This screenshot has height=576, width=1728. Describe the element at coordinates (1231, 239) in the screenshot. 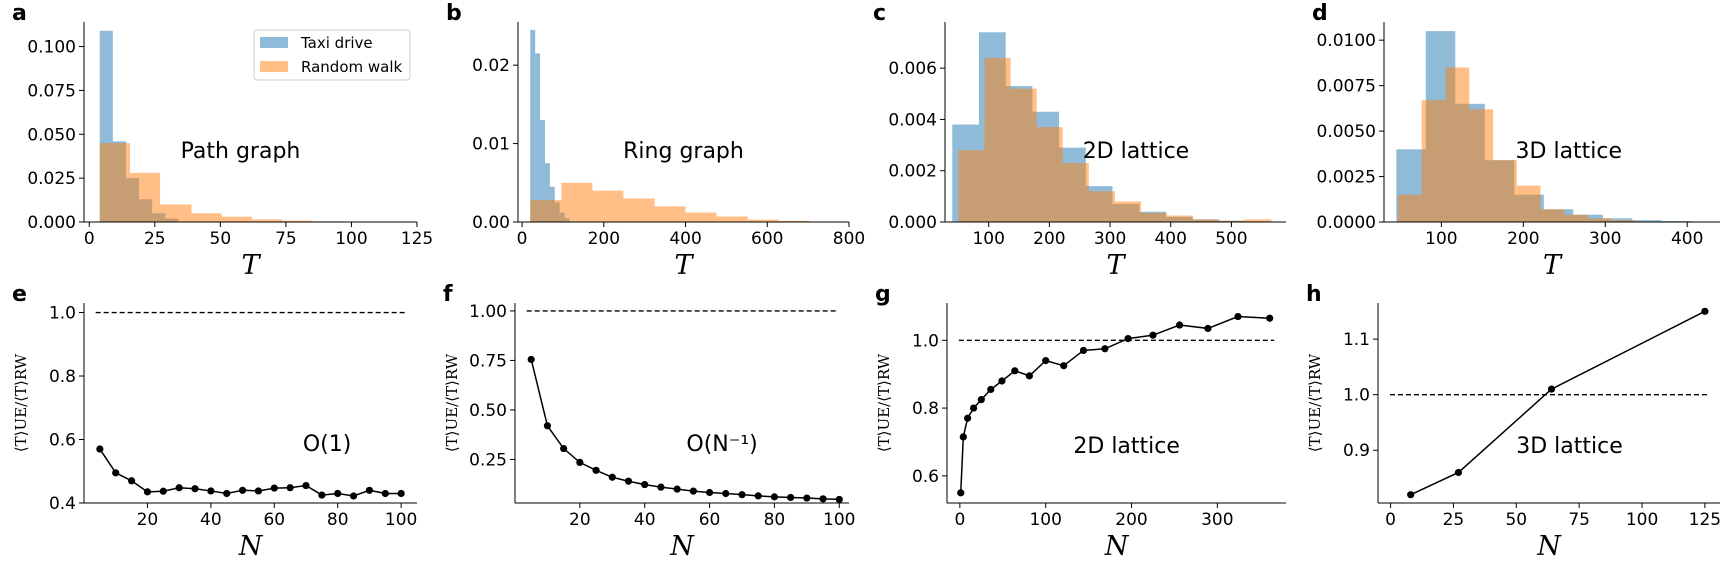

I see `x-tick-label: 500` at that location.